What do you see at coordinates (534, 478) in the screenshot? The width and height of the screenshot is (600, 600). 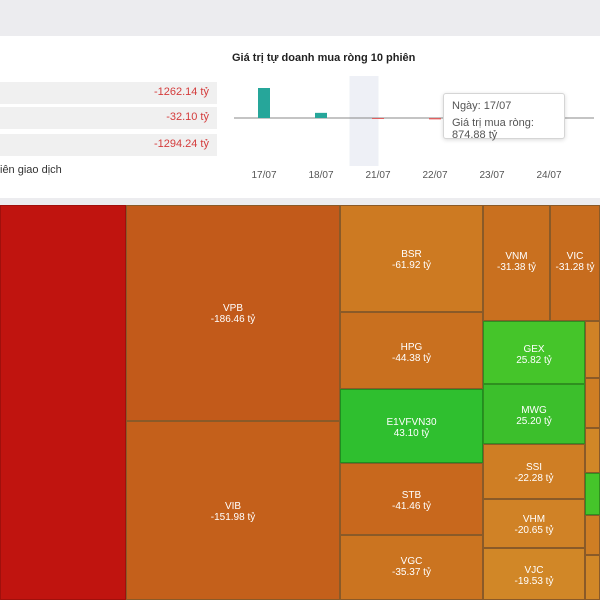 I see `tile-value: -22.28 tỷ` at bounding box center [534, 478].